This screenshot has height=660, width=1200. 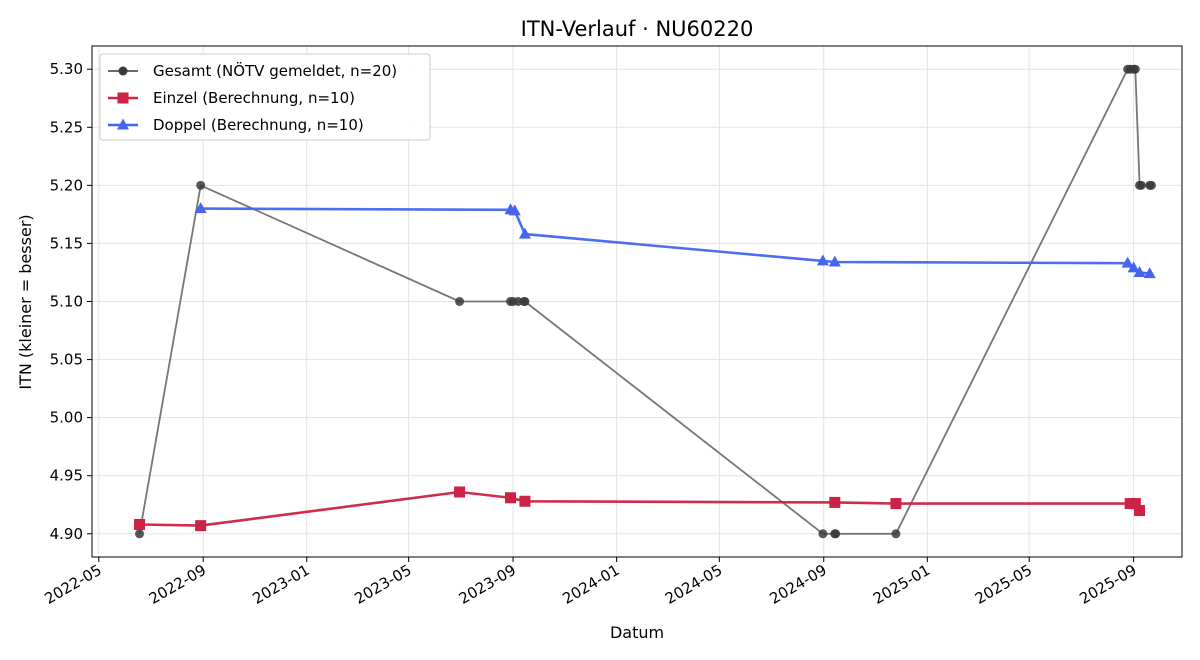 I want to click on chart-title: ITN-Verlauf · NU60220, so click(x=637, y=29).